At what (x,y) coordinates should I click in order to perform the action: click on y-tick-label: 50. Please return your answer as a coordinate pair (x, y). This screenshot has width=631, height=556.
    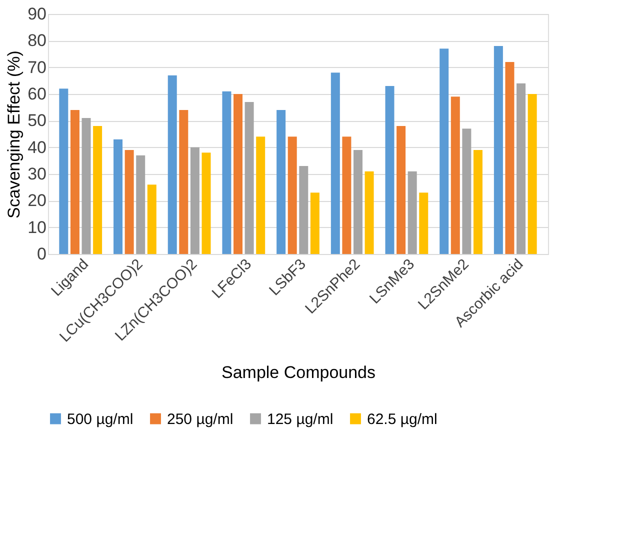
    Looking at the image, I should click on (37, 120).